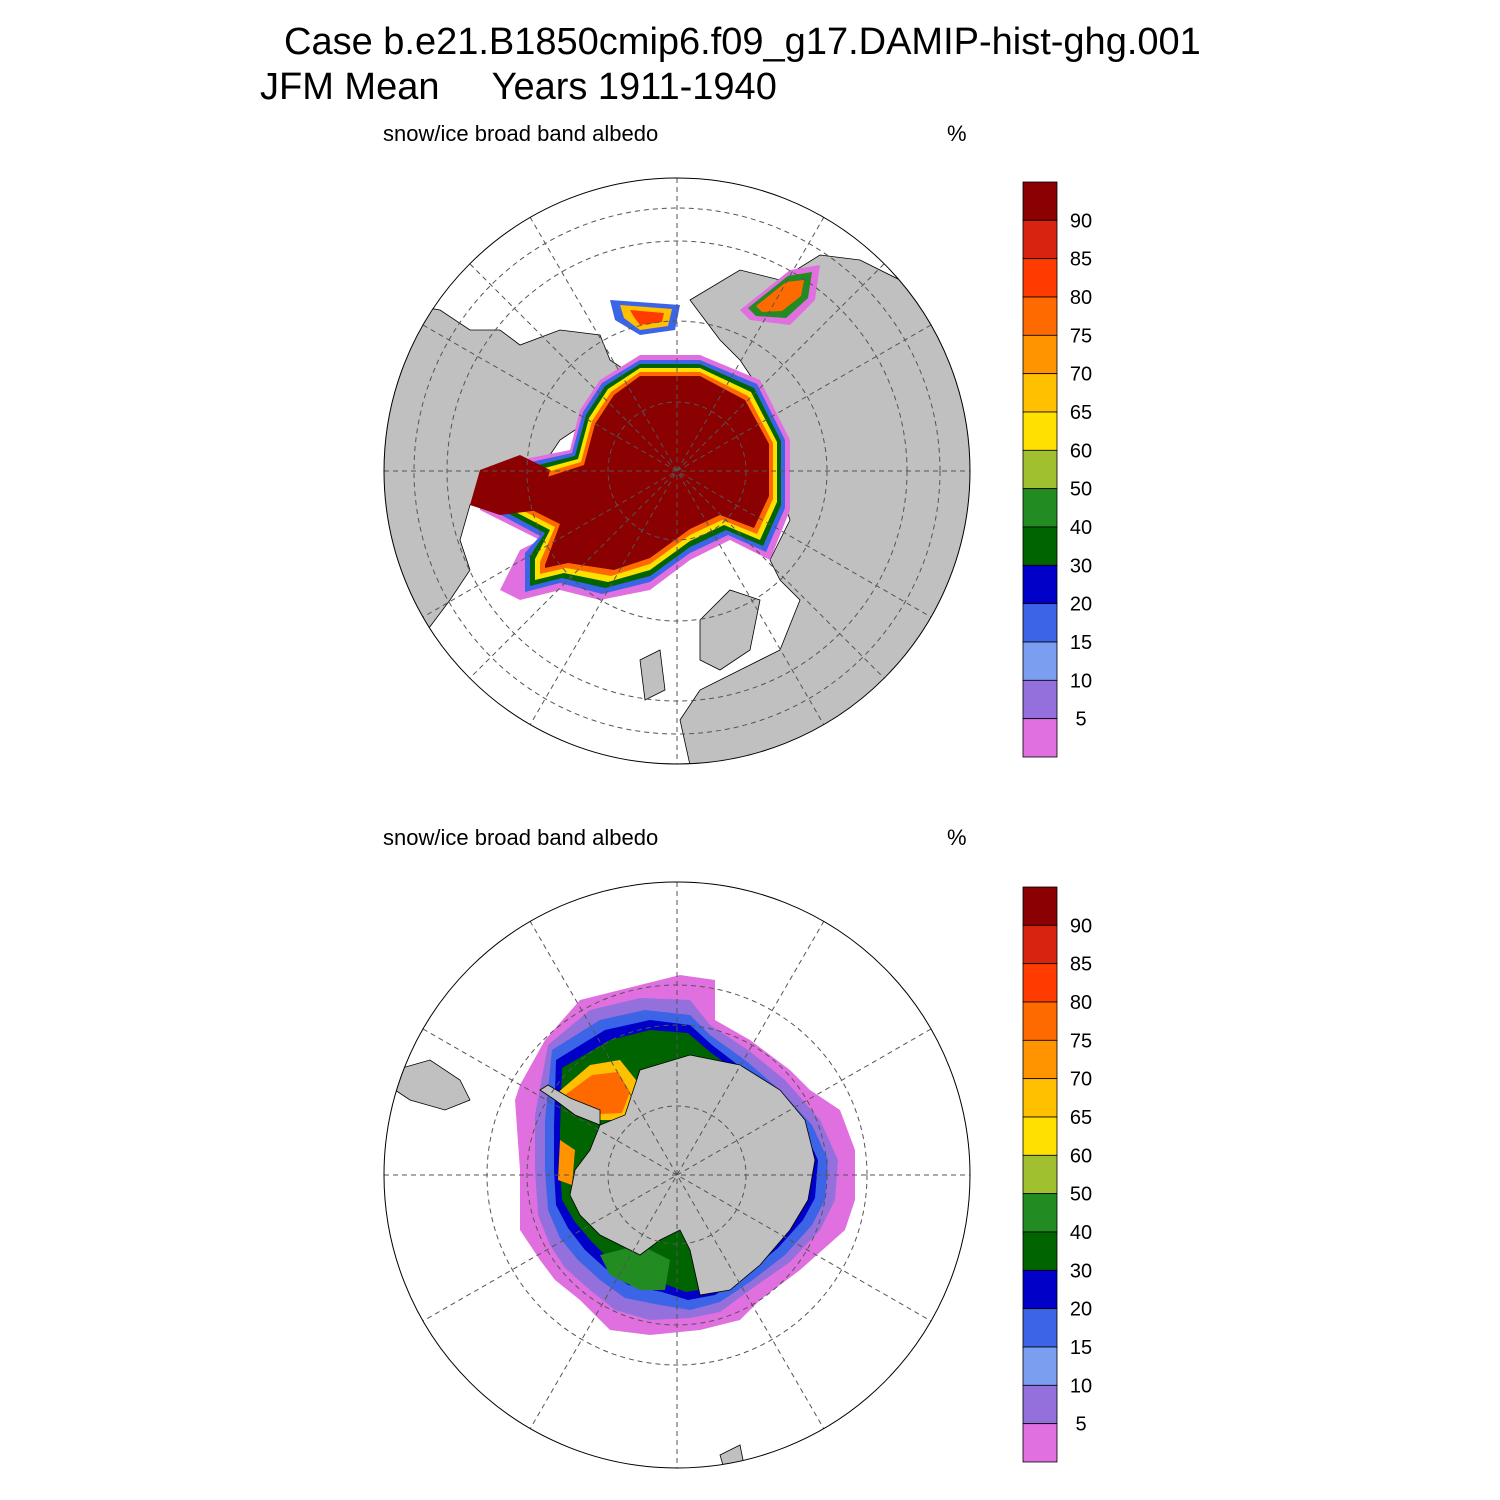 The image size is (1500, 1500). What do you see at coordinates (1081, 375) in the screenshot?
I see `north-colorbar-tick-label: 70` at bounding box center [1081, 375].